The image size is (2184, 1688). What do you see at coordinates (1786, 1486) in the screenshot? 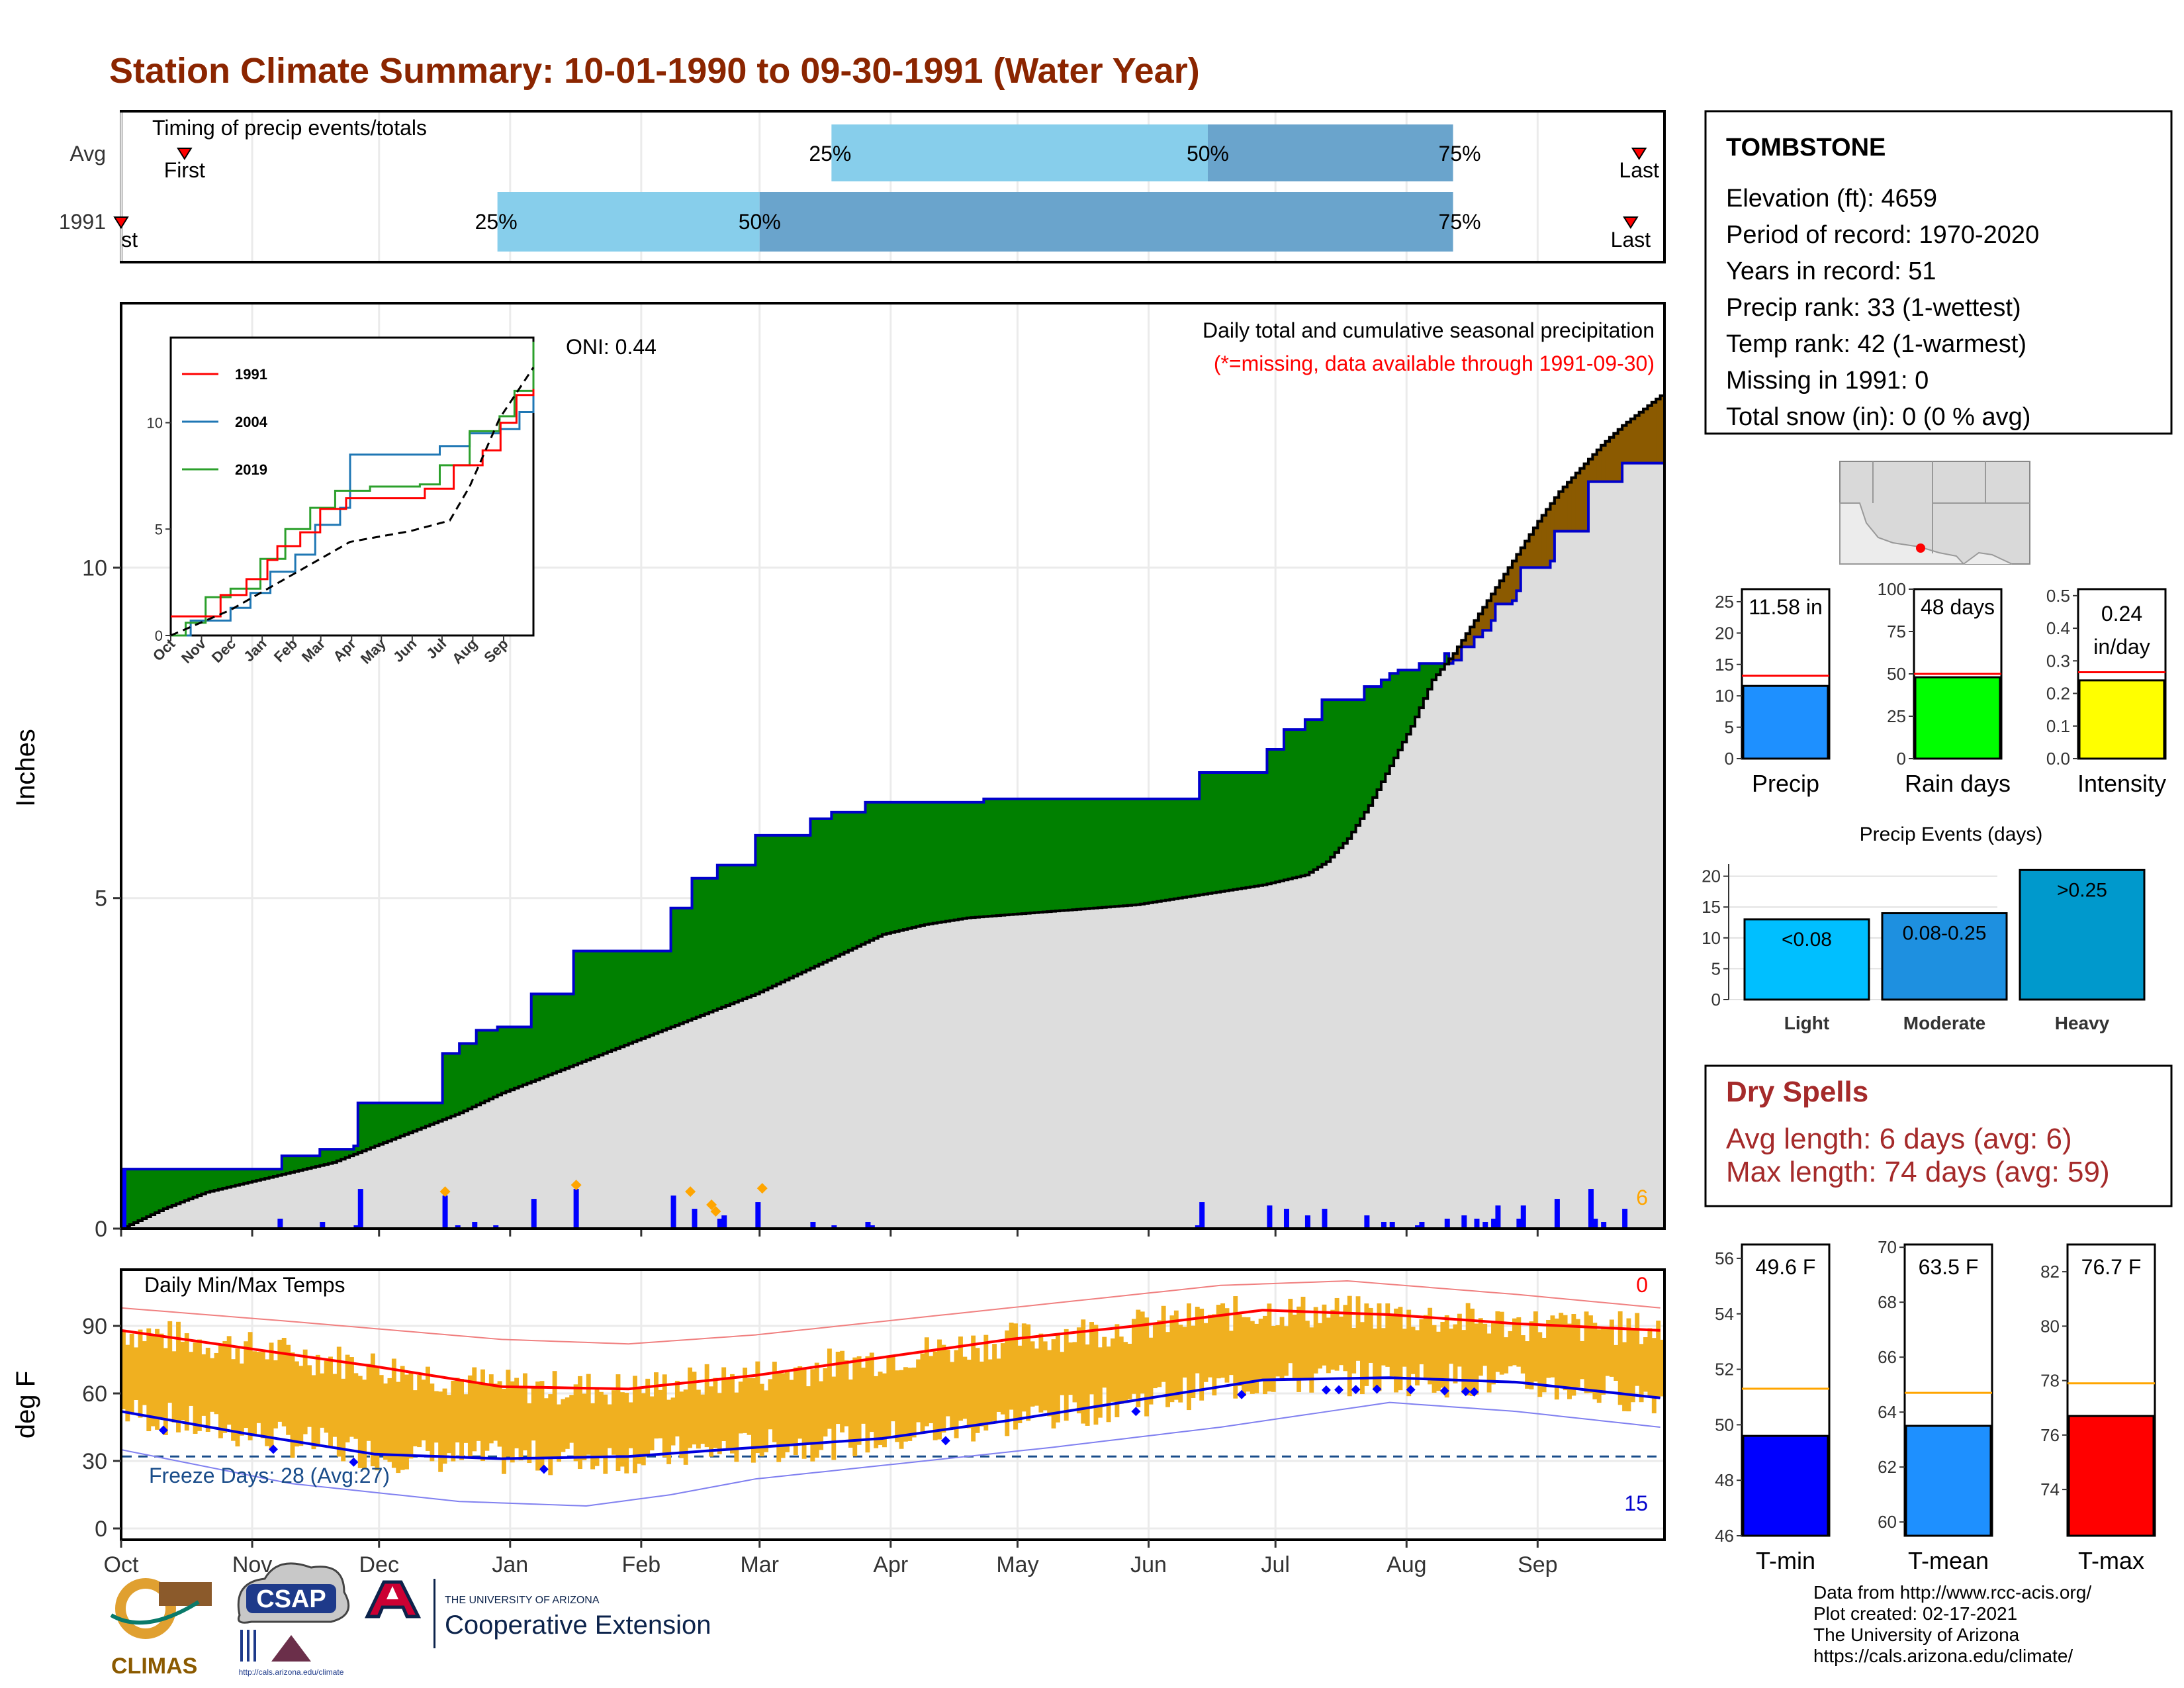
I see `tmin-bar` at bounding box center [1786, 1486].